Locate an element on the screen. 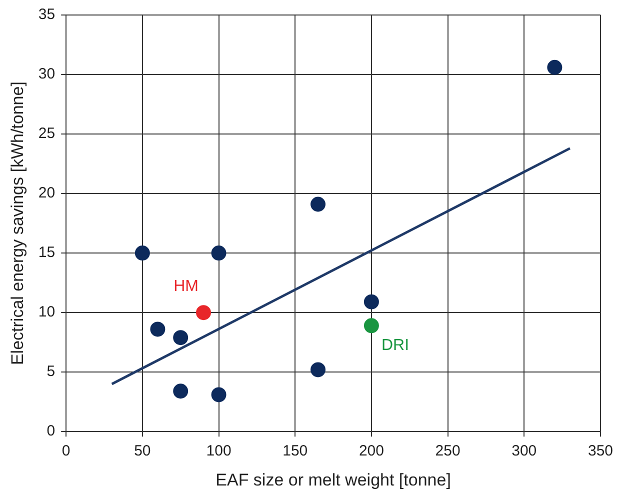 The width and height of the screenshot is (619, 495). x-axis-title: EAF size or melt weight [tonne] is located at coordinates (333, 480).